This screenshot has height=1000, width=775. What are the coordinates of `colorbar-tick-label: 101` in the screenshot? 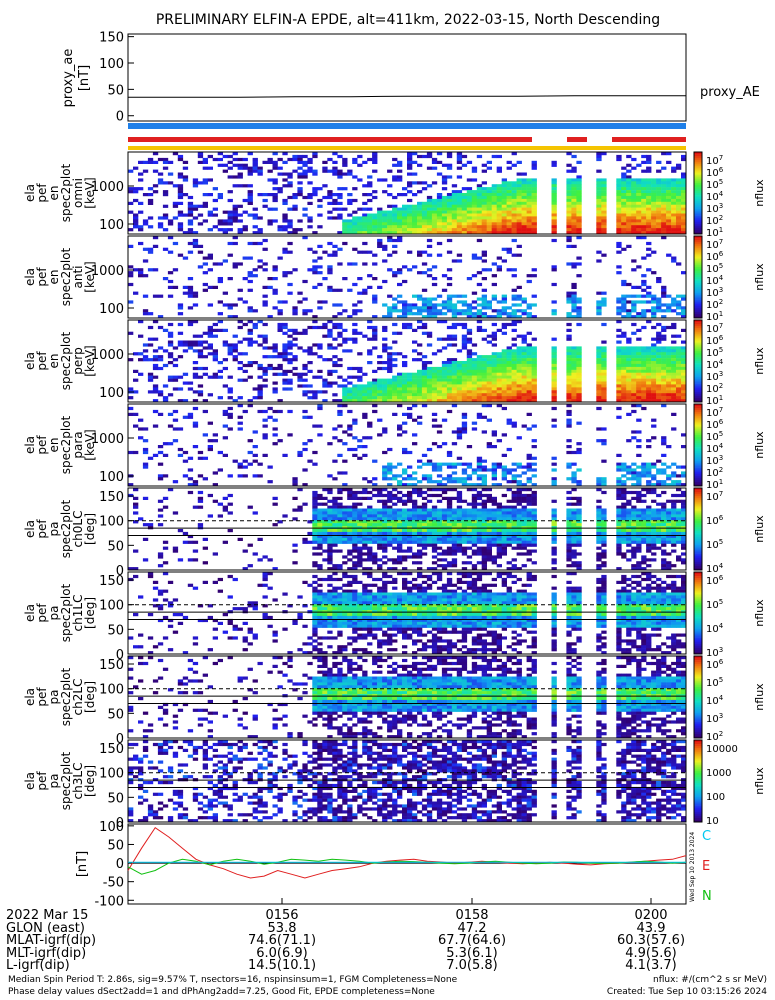 It's located at (714, 484).